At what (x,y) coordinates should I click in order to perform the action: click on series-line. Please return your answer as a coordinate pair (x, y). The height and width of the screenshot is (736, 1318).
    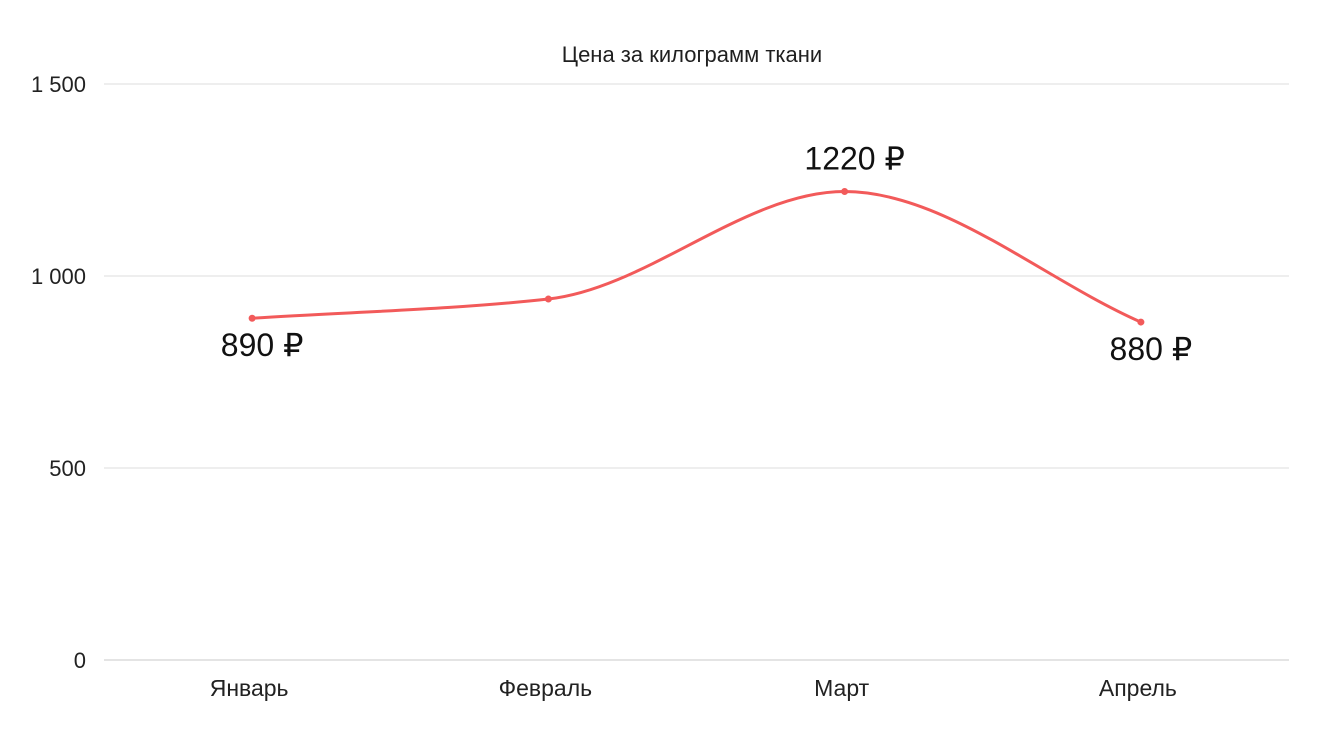
    Looking at the image, I should click on (696, 257).